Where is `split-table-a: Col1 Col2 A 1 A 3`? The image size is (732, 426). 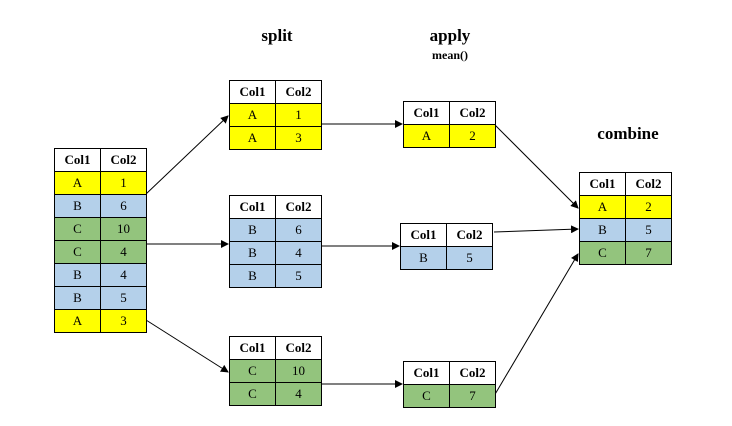
split-table-a: Col1 Col2 A 1 A 3 is located at coordinates (275, 115).